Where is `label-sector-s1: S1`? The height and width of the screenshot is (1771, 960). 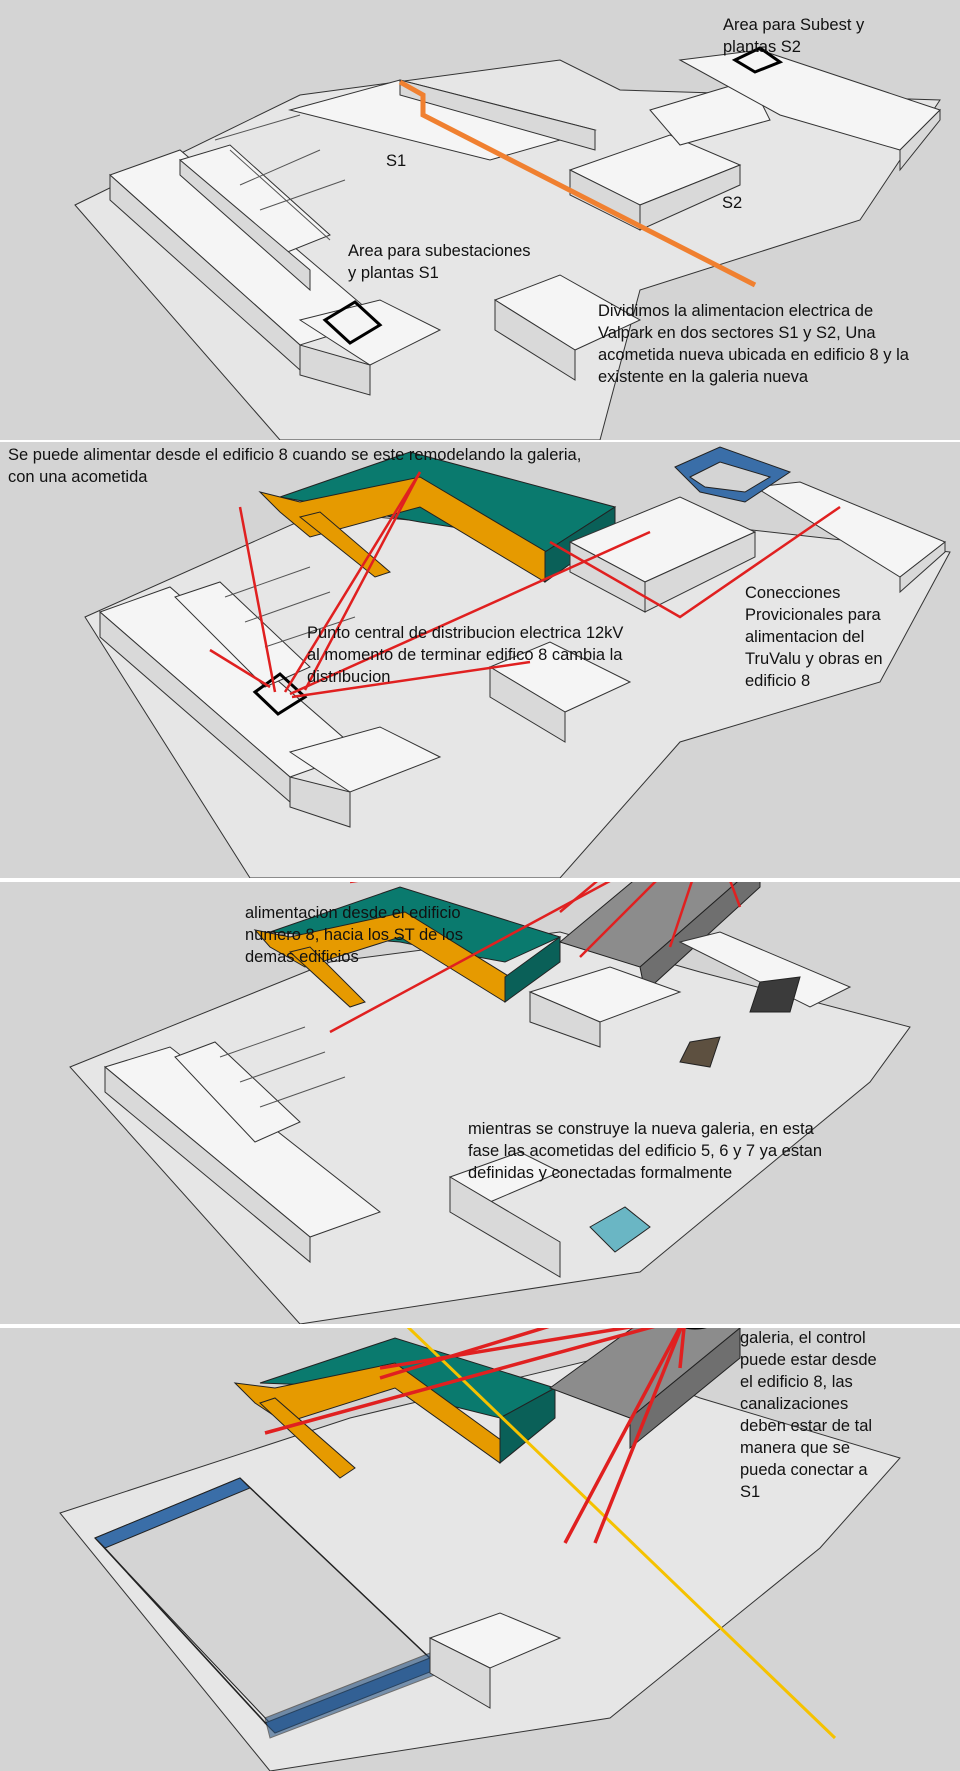
label-sector-s1: S1 is located at coordinates (396, 161).